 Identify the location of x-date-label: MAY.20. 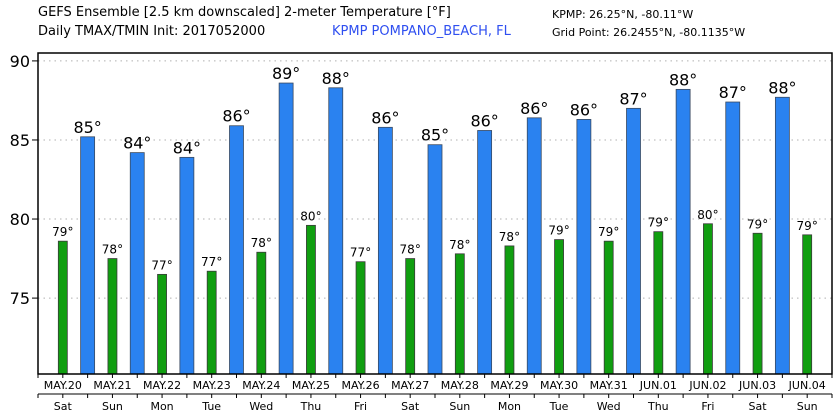
(63, 385).